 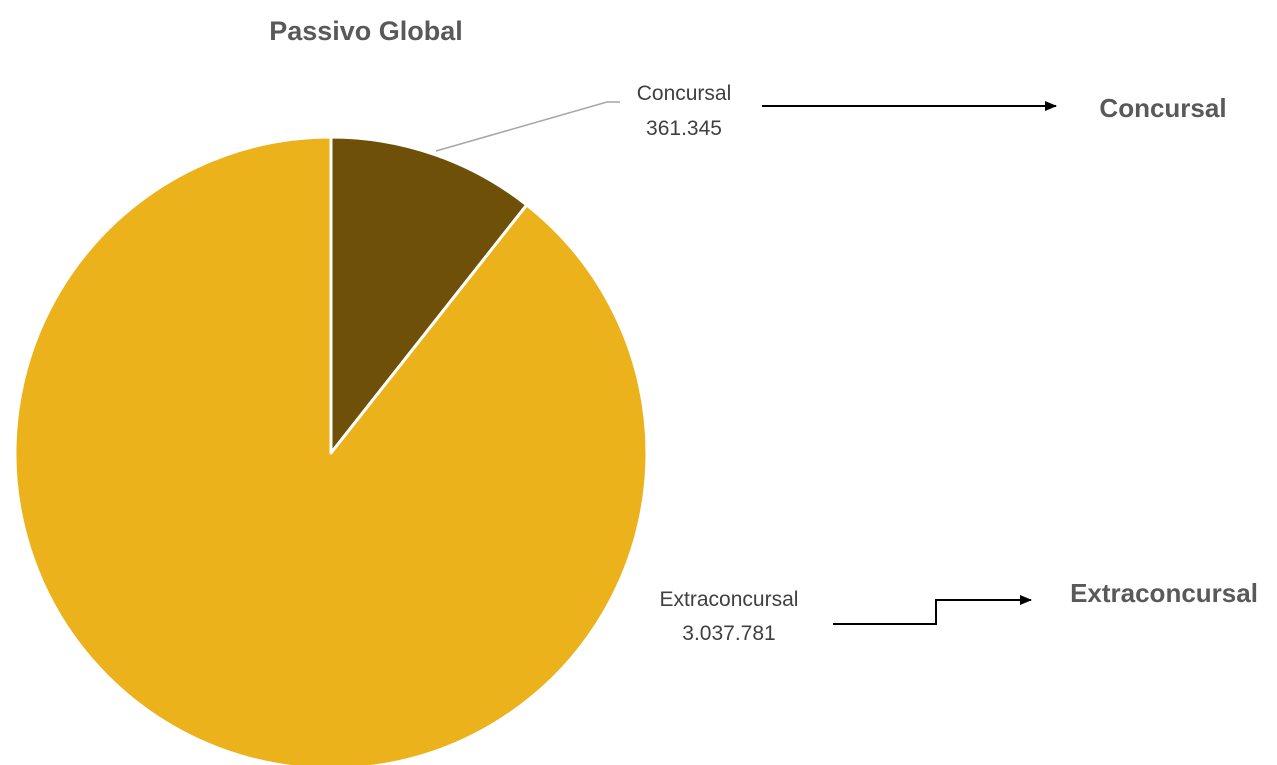 I want to click on concursal-annotation: Concursal, so click(x=1162, y=108).